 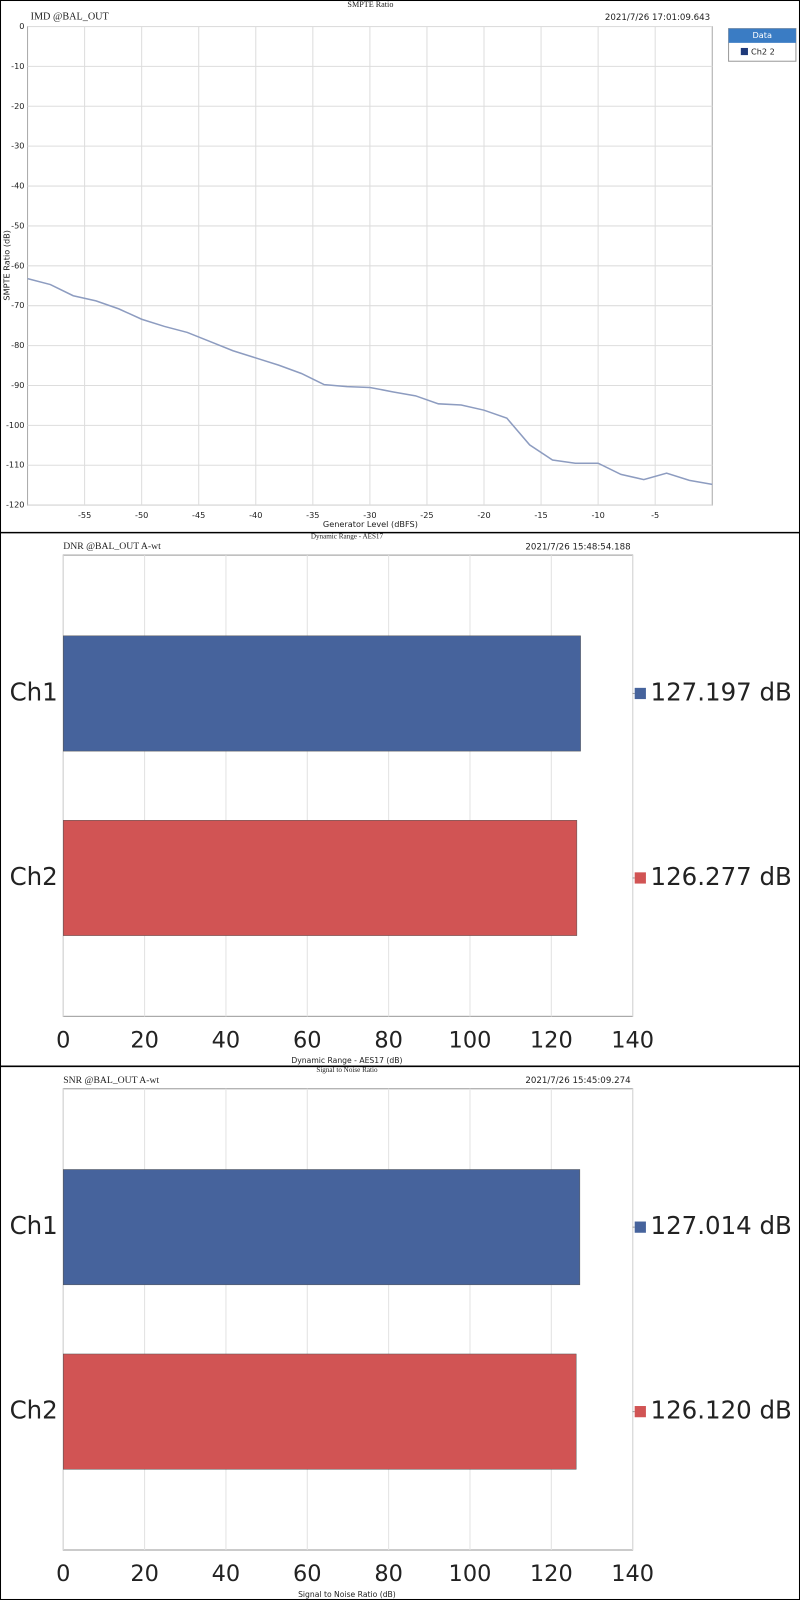 What do you see at coordinates (763, 52) in the screenshot?
I see `legend-entry: Ch2 2` at bounding box center [763, 52].